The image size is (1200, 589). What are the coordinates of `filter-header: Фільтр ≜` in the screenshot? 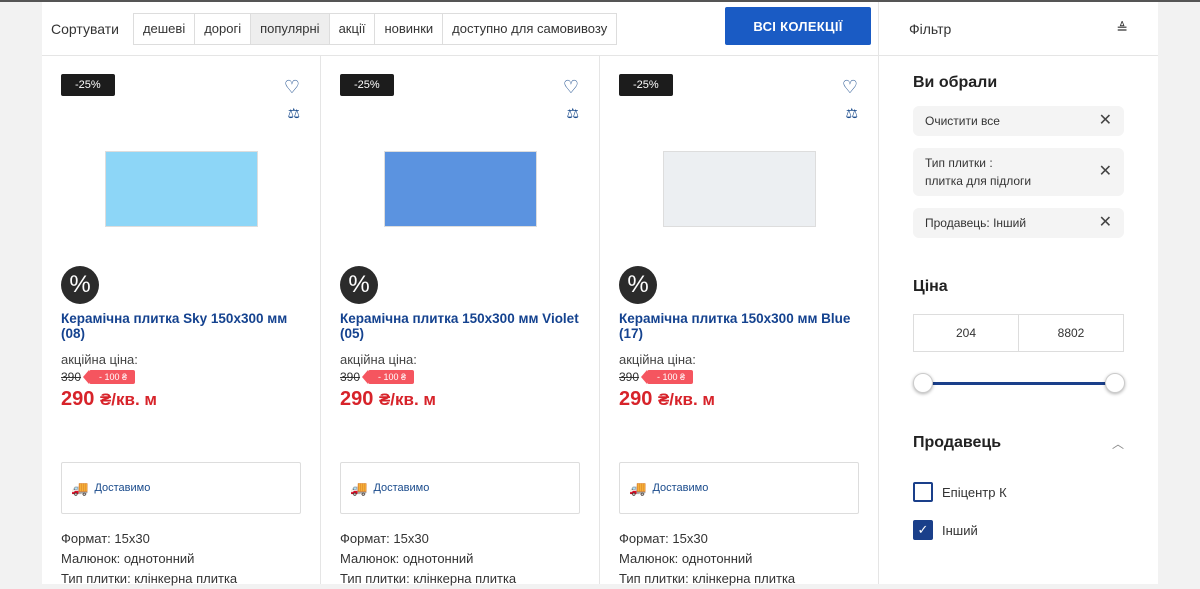 It's located at (1018, 29).